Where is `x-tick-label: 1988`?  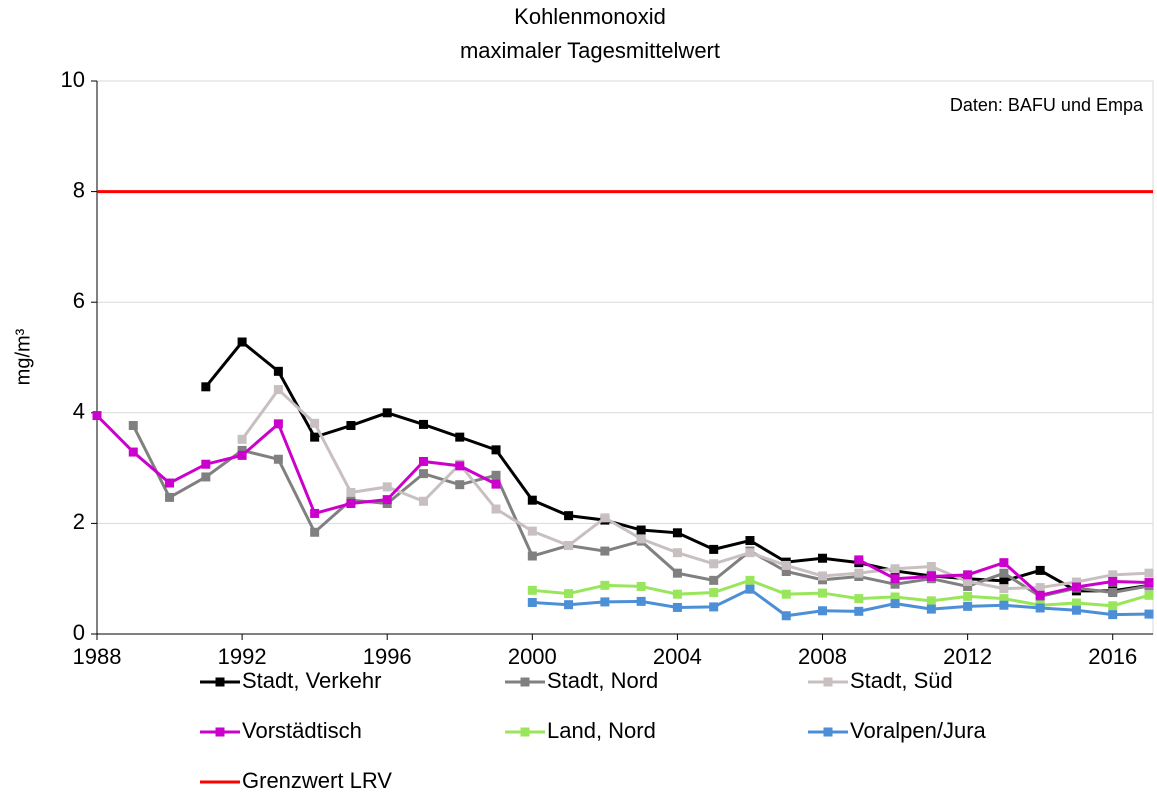
x-tick-label: 1988 is located at coordinates (97, 656).